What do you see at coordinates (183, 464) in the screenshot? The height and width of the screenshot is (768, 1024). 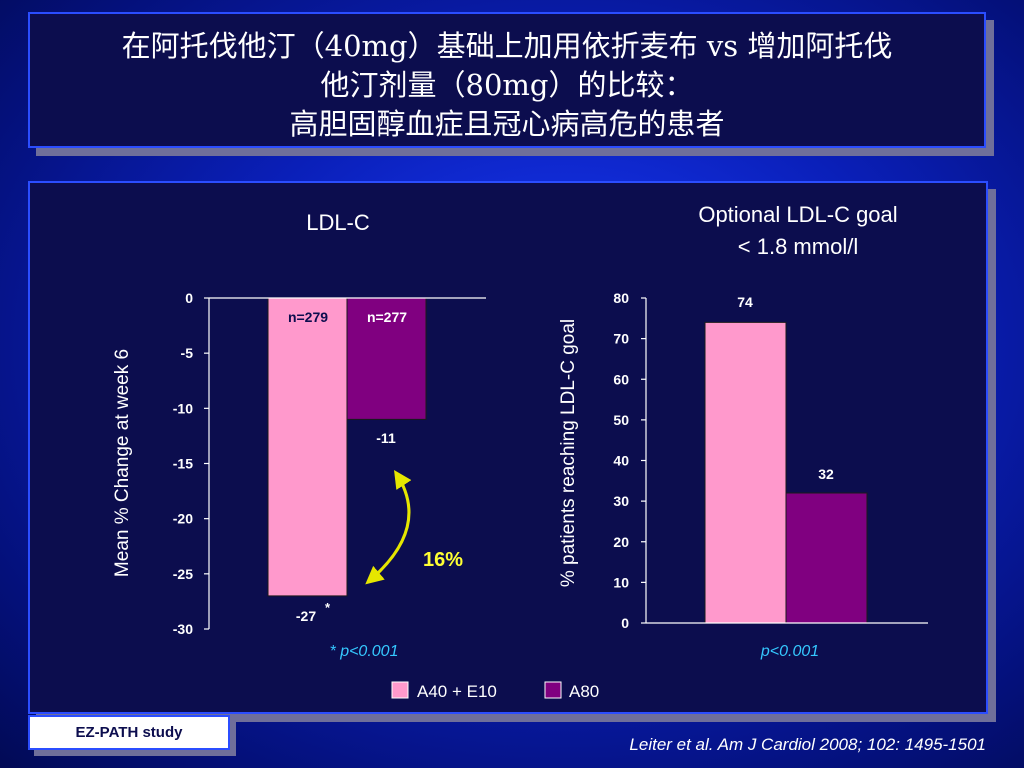 I see `chart1-y-tick-label: -15` at bounding box center [183, 464].